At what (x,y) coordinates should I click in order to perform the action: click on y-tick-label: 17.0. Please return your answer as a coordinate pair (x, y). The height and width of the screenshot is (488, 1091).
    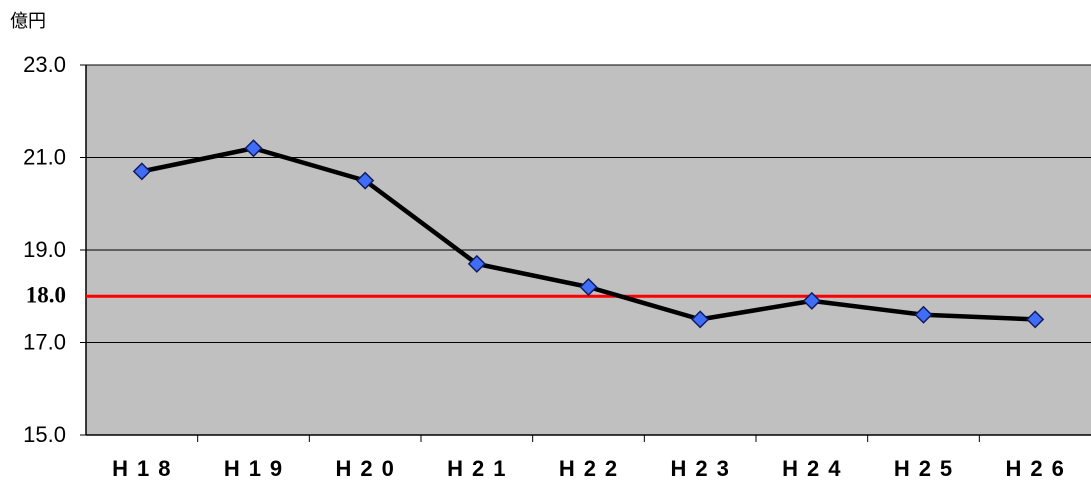
    Looking at the image, I should click on (44, 341).